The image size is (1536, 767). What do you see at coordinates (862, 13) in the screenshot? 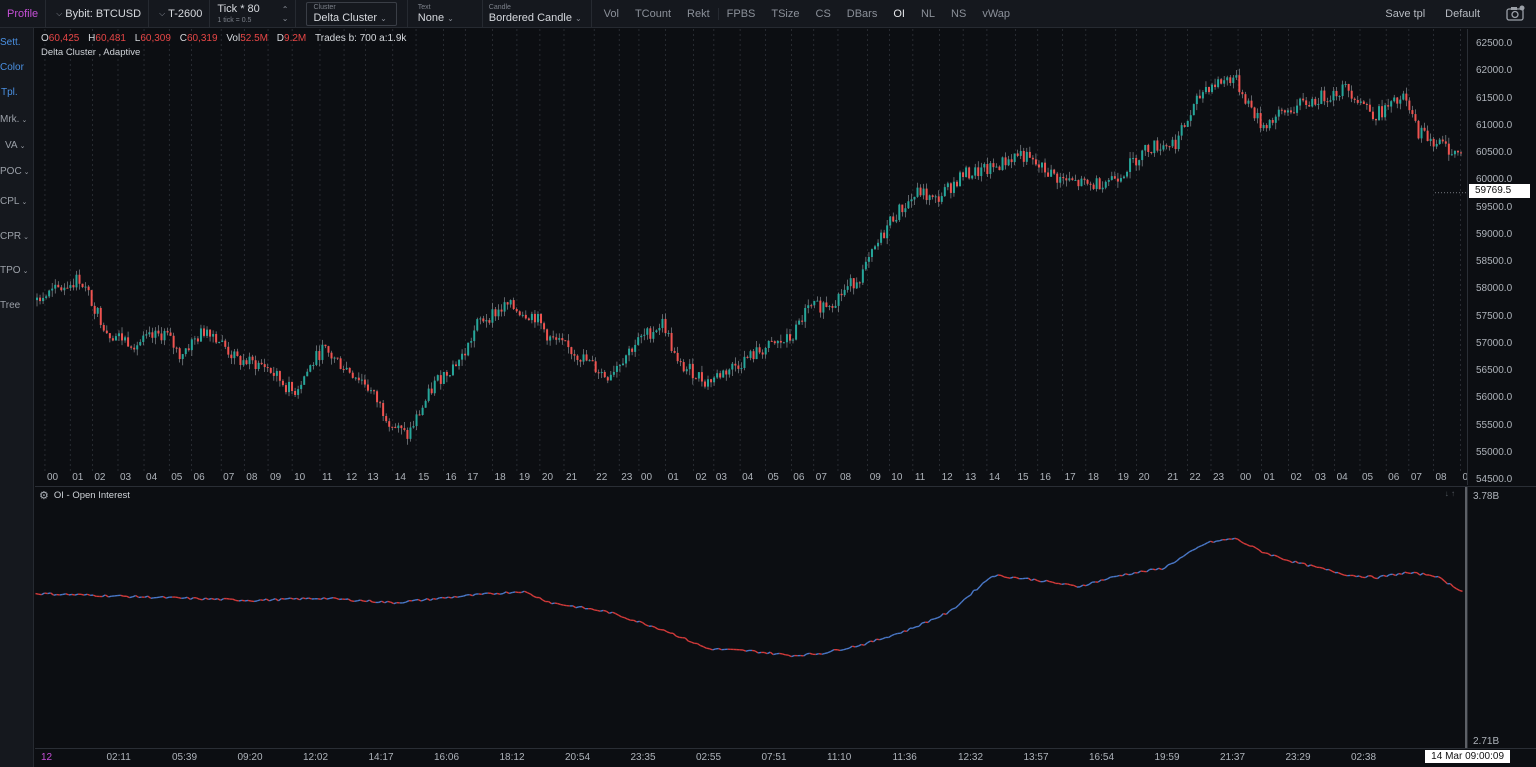
I see `dbars-button: DBars` at bounding box center [862, 13].